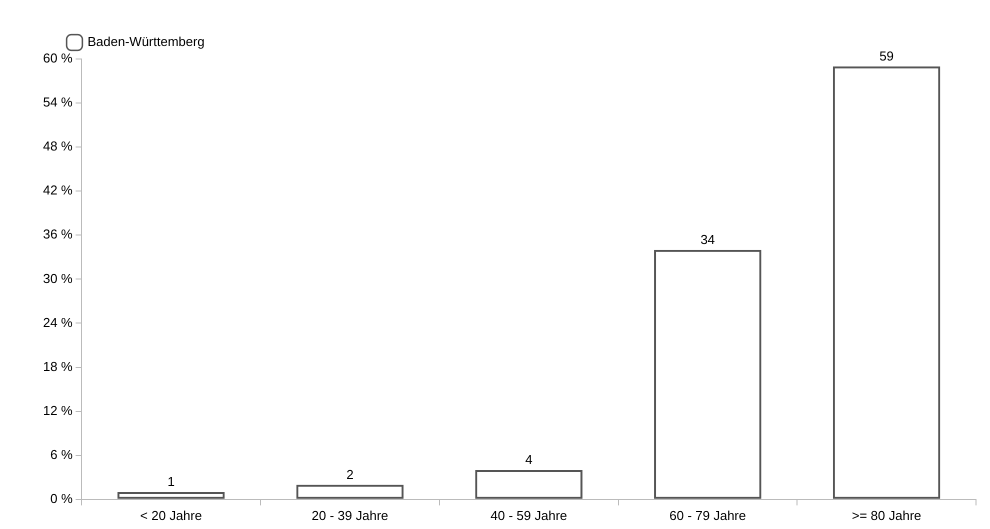 This screenshot has height=529, width=990. What do you see at coordinates (350, 515) in the screenshot?
I see `x-tick-label: 20 - 39 Jahre` at bounding box center [350, 515].